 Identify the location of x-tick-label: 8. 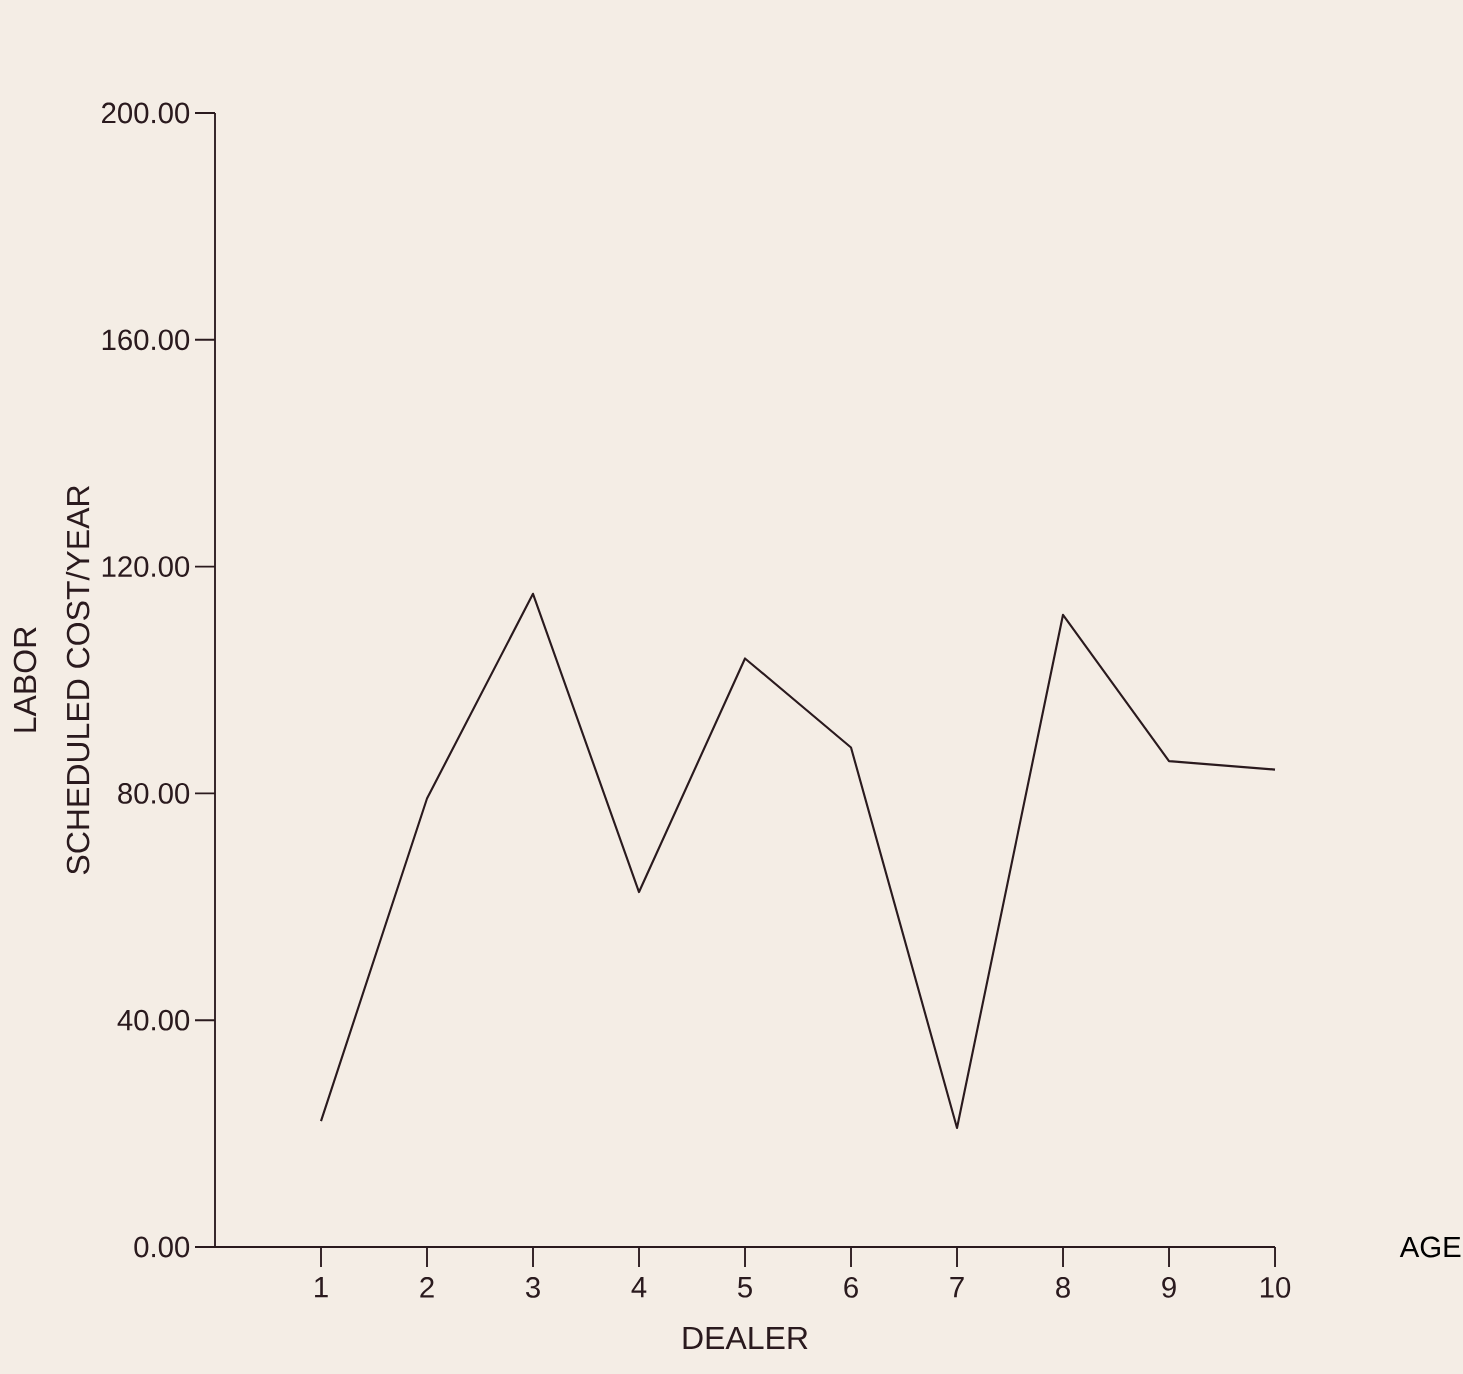
(1063, 1287).